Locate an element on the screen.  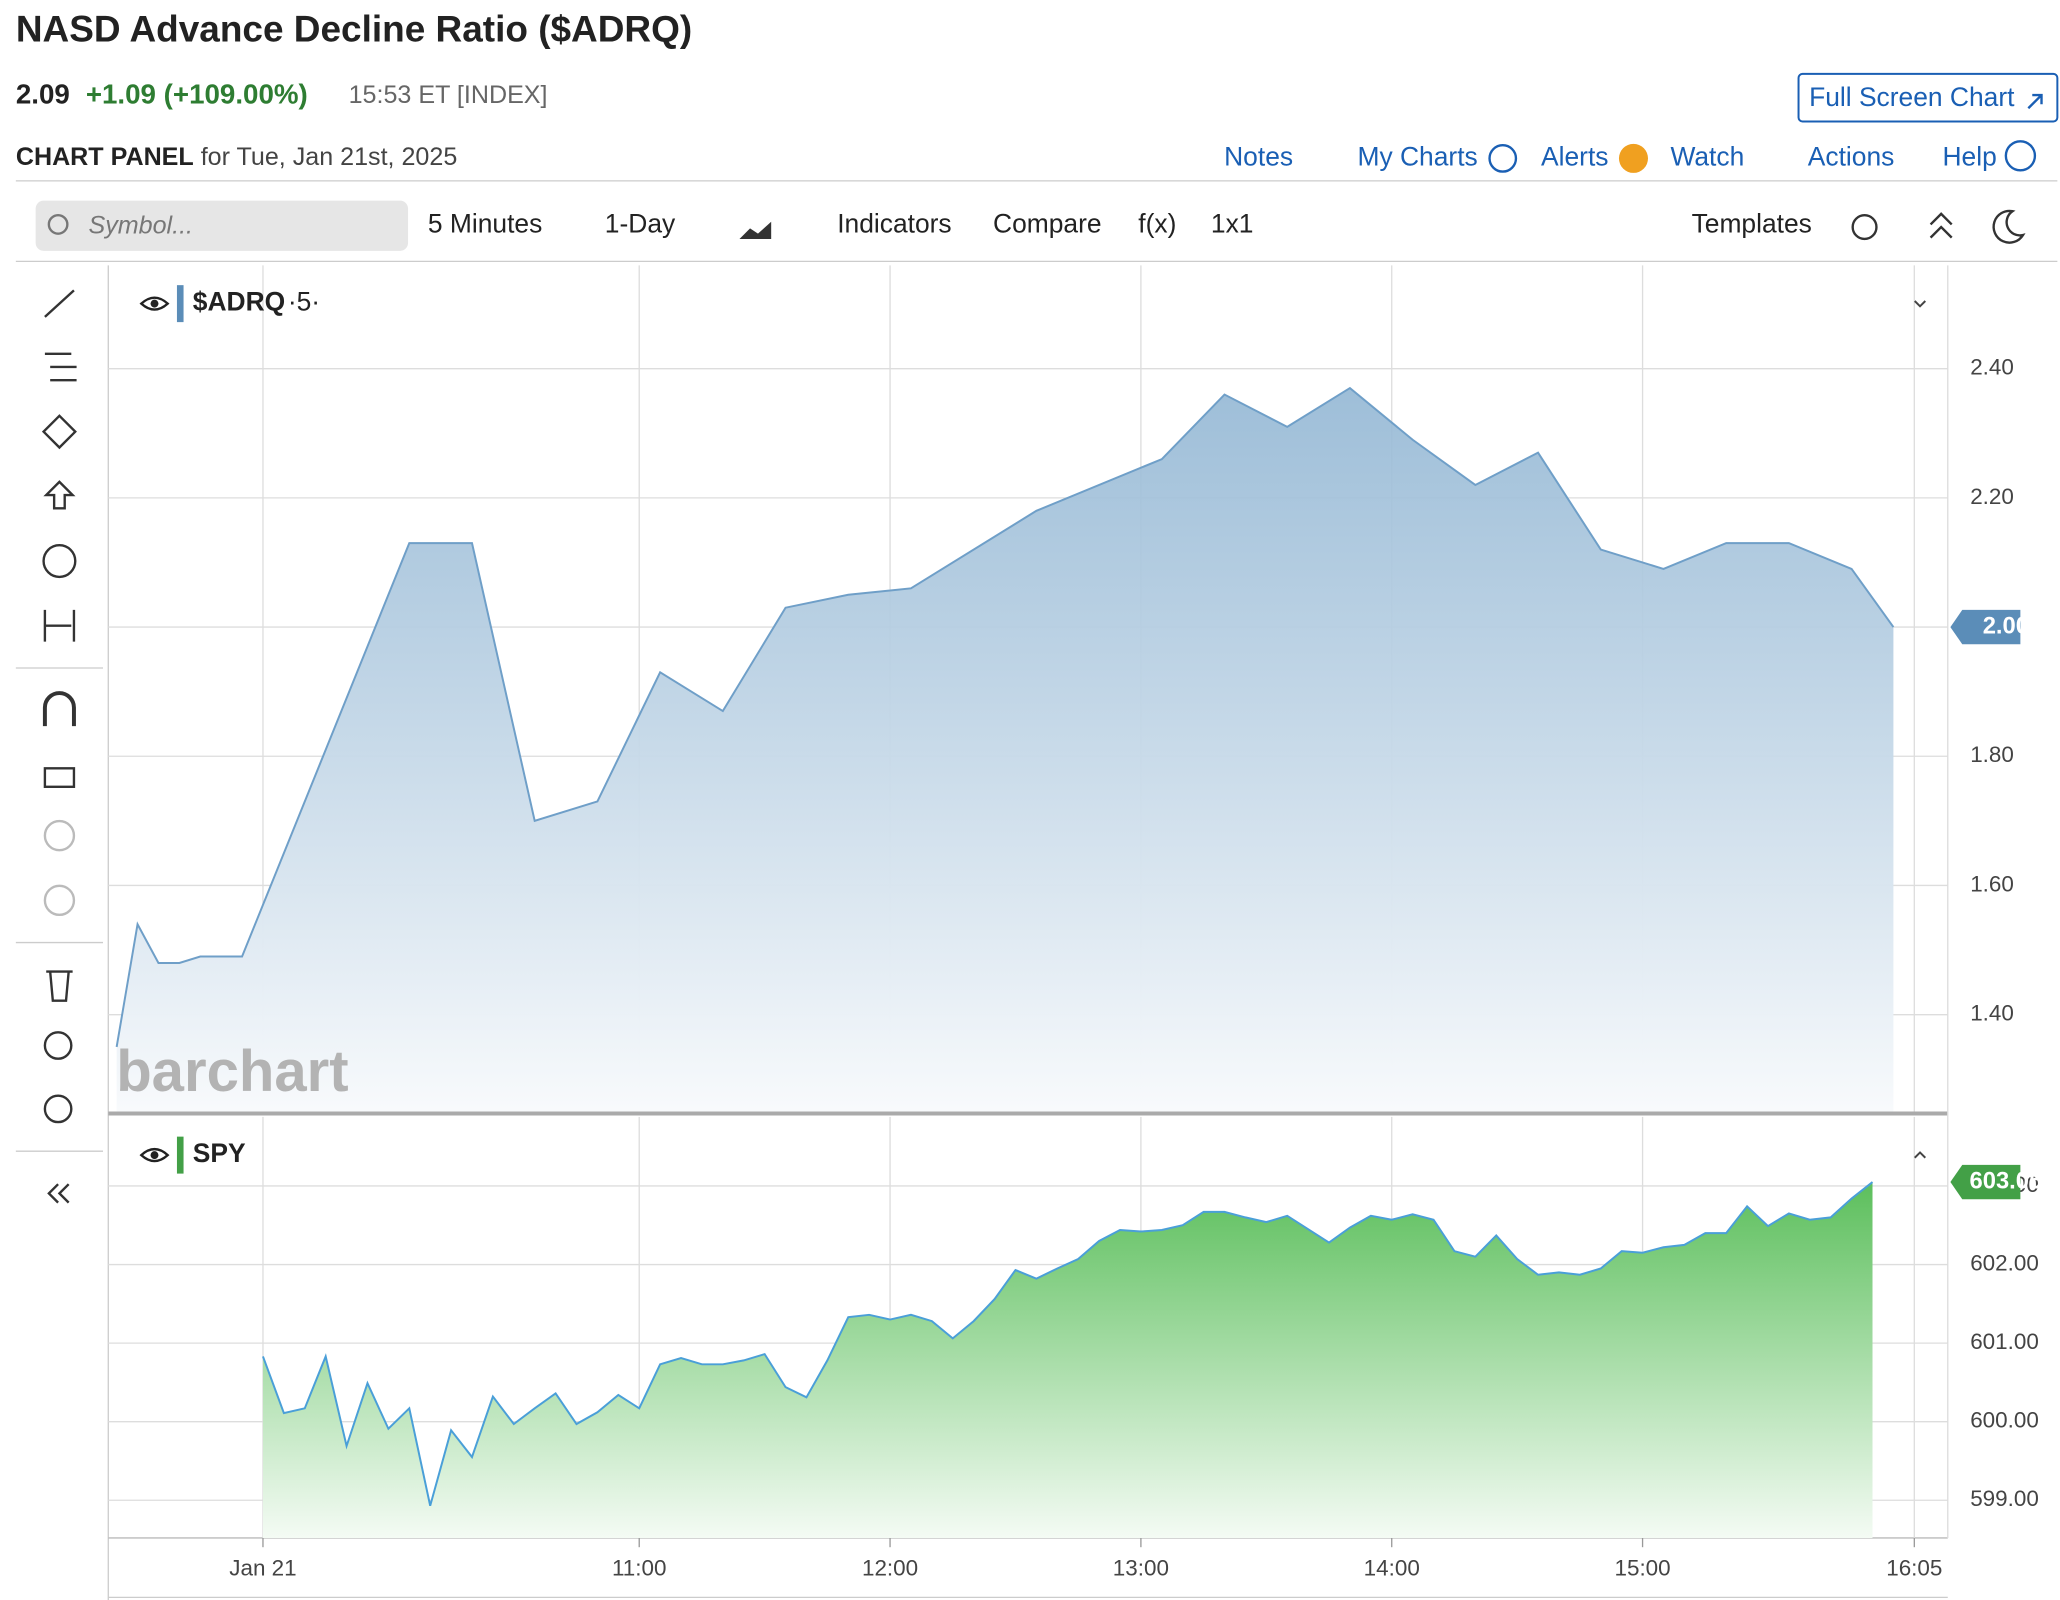
y-tick-label: 1.60 is located at coordinates (1992, 883).